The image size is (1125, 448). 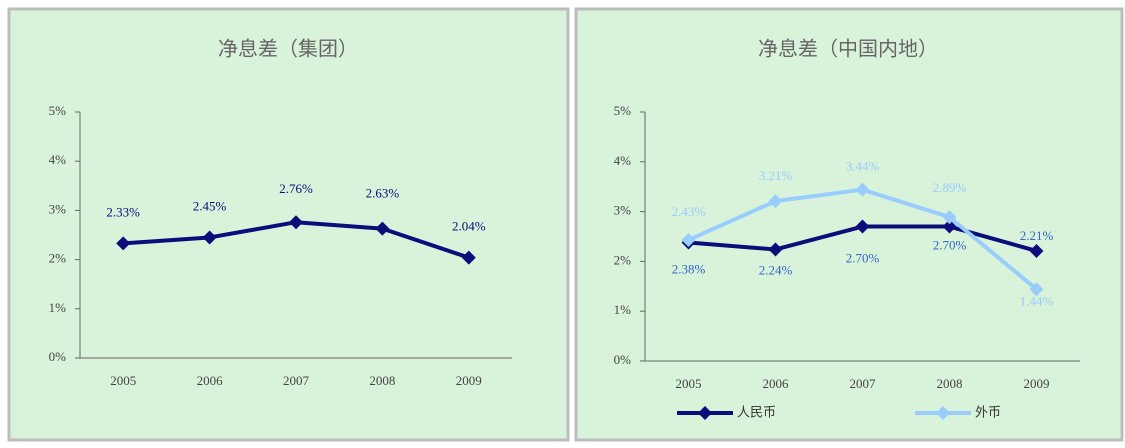 I want to click on data-label: 2.04%, so click(x=469, y=226).